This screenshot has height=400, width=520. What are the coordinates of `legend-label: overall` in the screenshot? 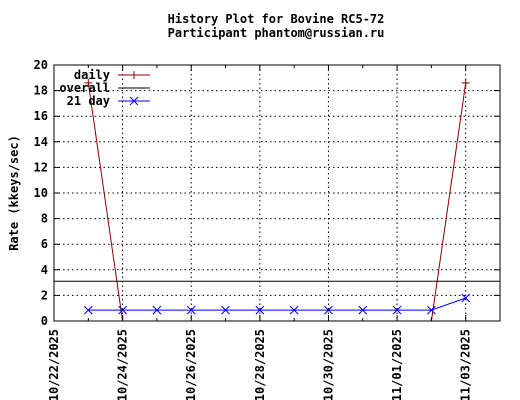 It's located at (84, 88).